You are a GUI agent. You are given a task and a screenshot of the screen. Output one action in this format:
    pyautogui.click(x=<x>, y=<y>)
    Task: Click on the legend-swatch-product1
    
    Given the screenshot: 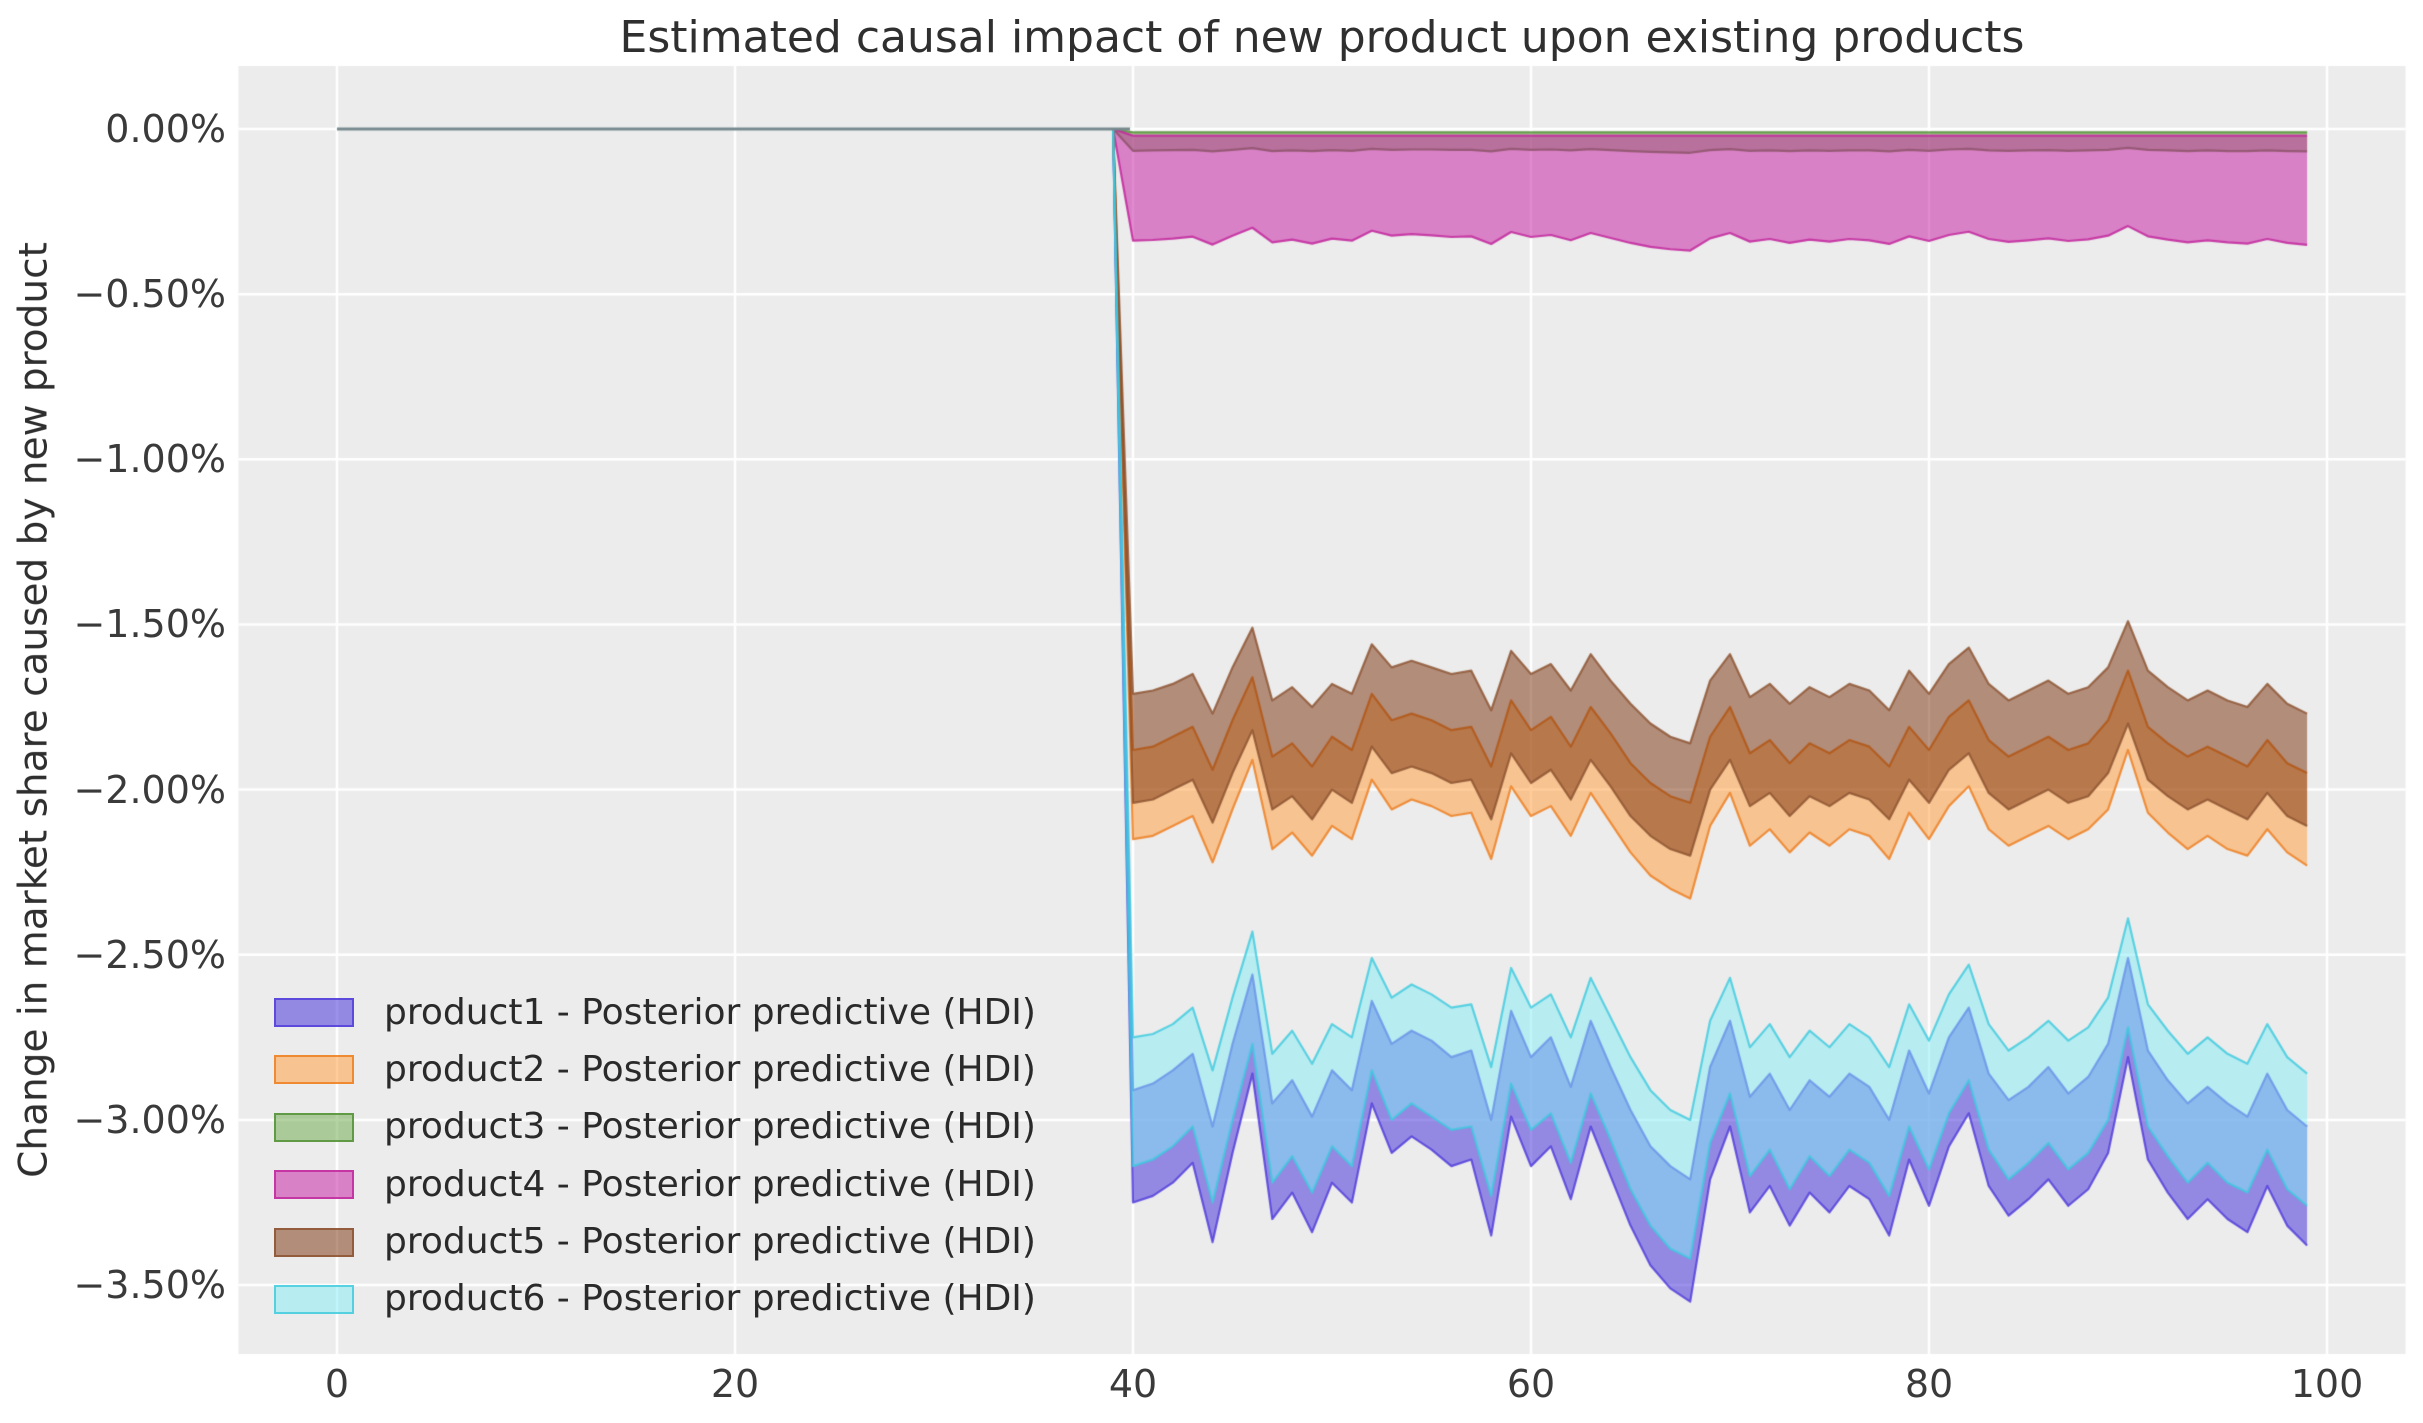 What is the action you would take?
    pyautogui.click(x=314, y=1012)
    